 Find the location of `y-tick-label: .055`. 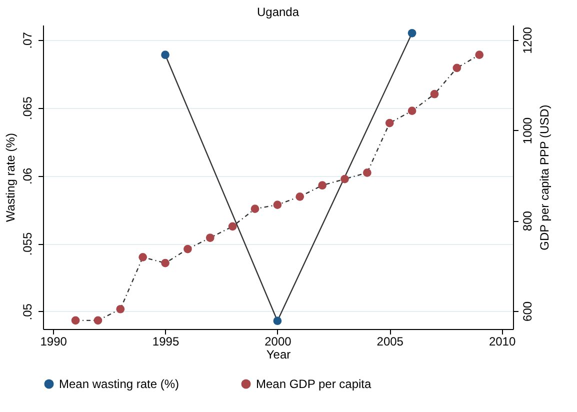

y-tick-label: .055 is located at coordinates (27, 244).